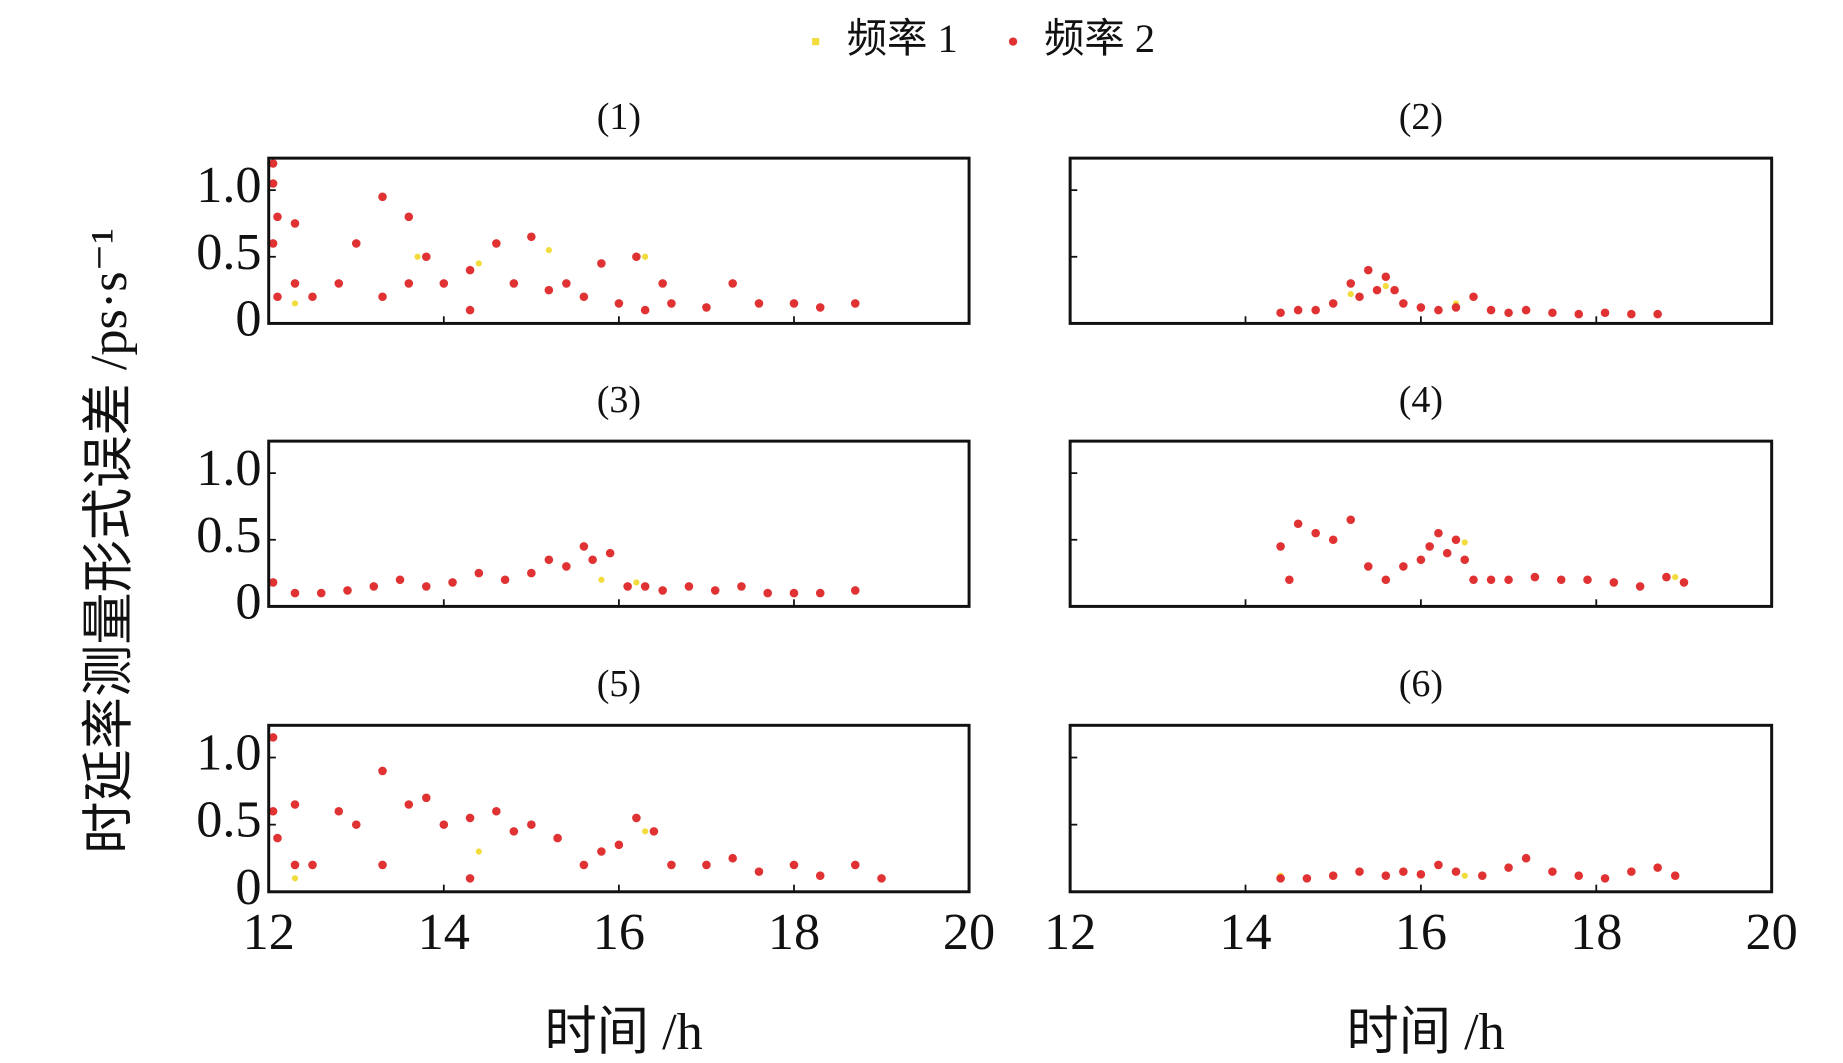  I want to click on panel-title: (4), so click(1421, 400).